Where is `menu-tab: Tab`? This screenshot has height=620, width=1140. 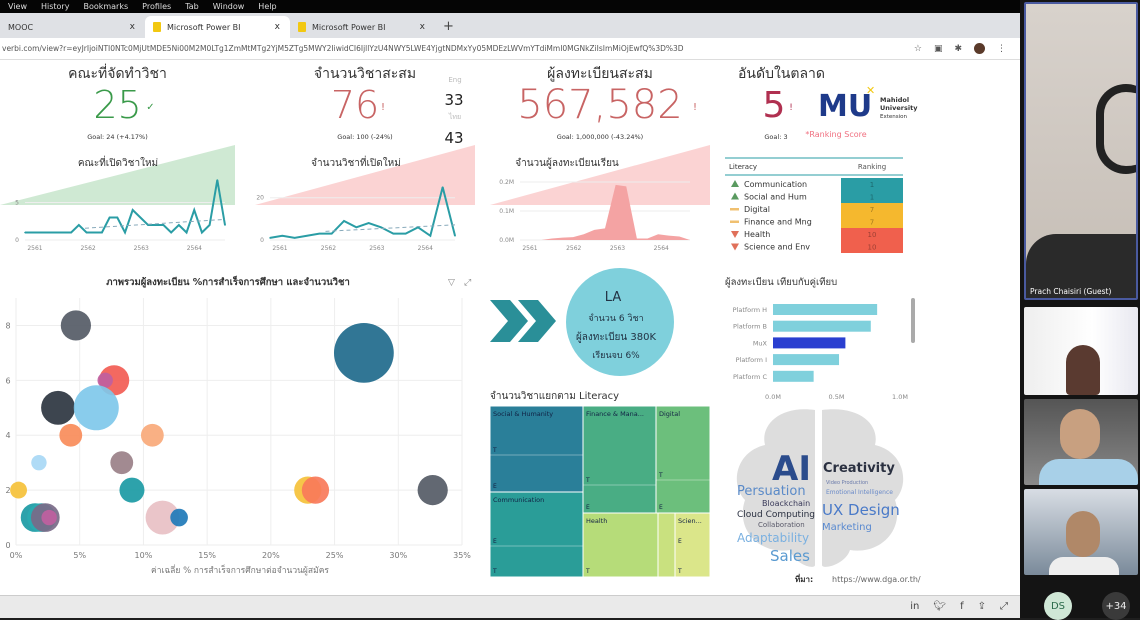
menu-tab: Tab is located at coordinates (192, 6).